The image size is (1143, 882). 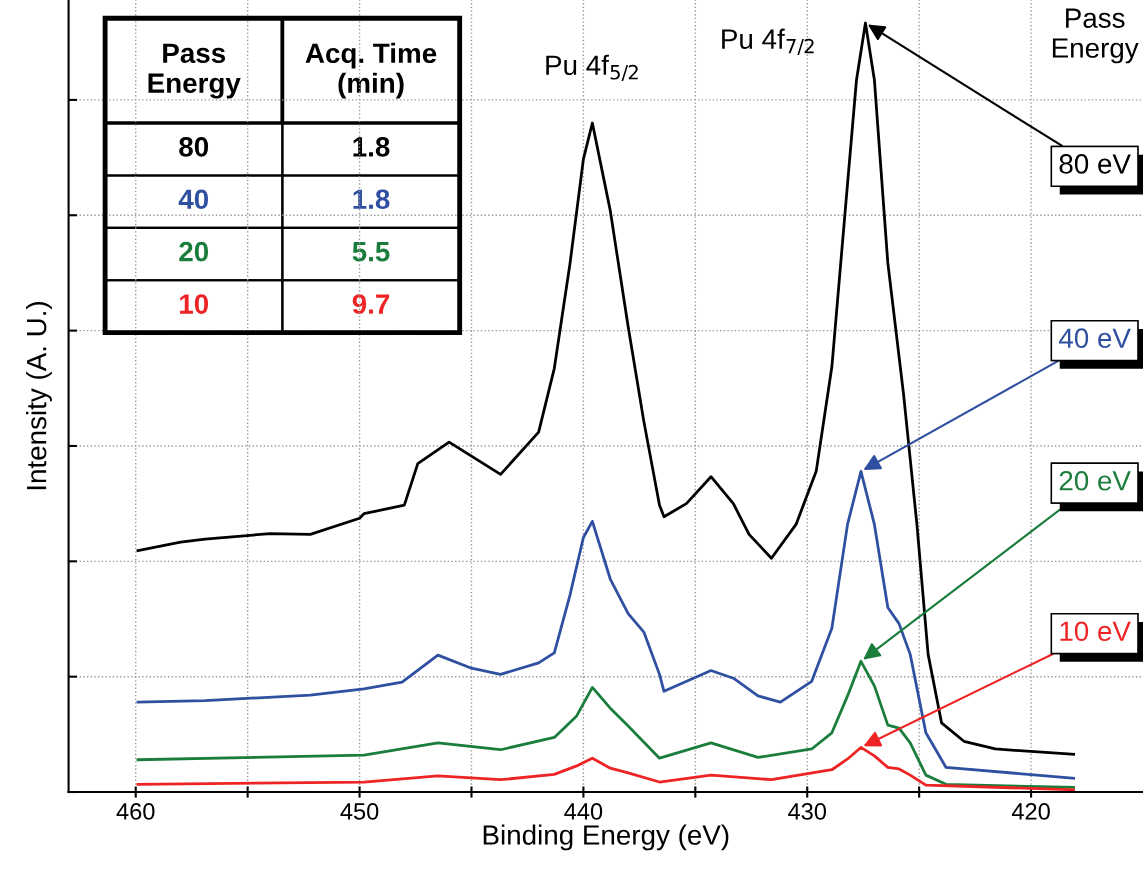 What do you see at coordinates (807, 811) in the screenshot?
I see `x-tick-label: 430` at bounding box center [807, 811].